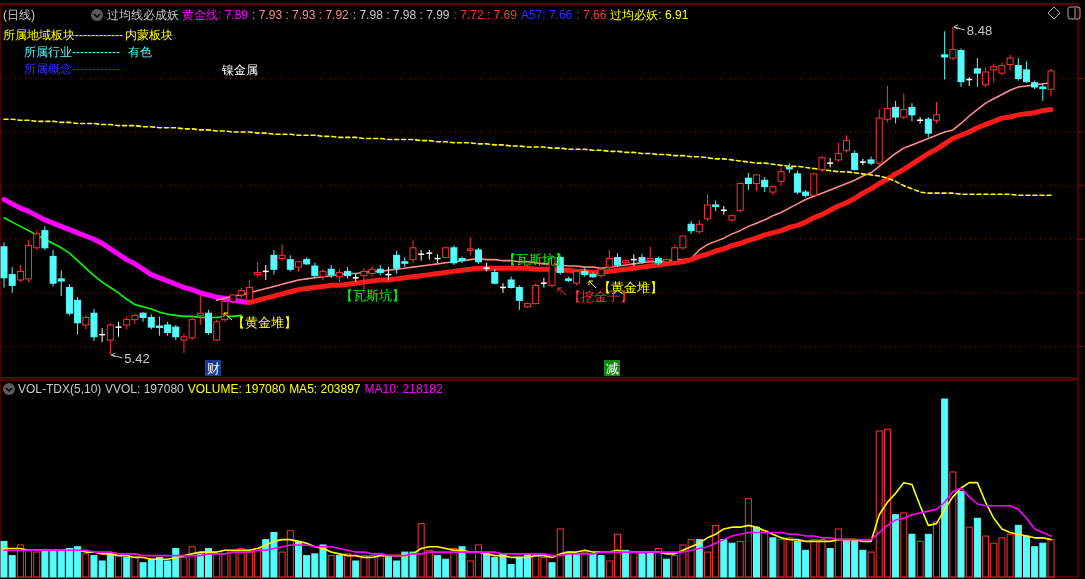  I want to click on text: 黄金线: 7.89, so click(215, 15).